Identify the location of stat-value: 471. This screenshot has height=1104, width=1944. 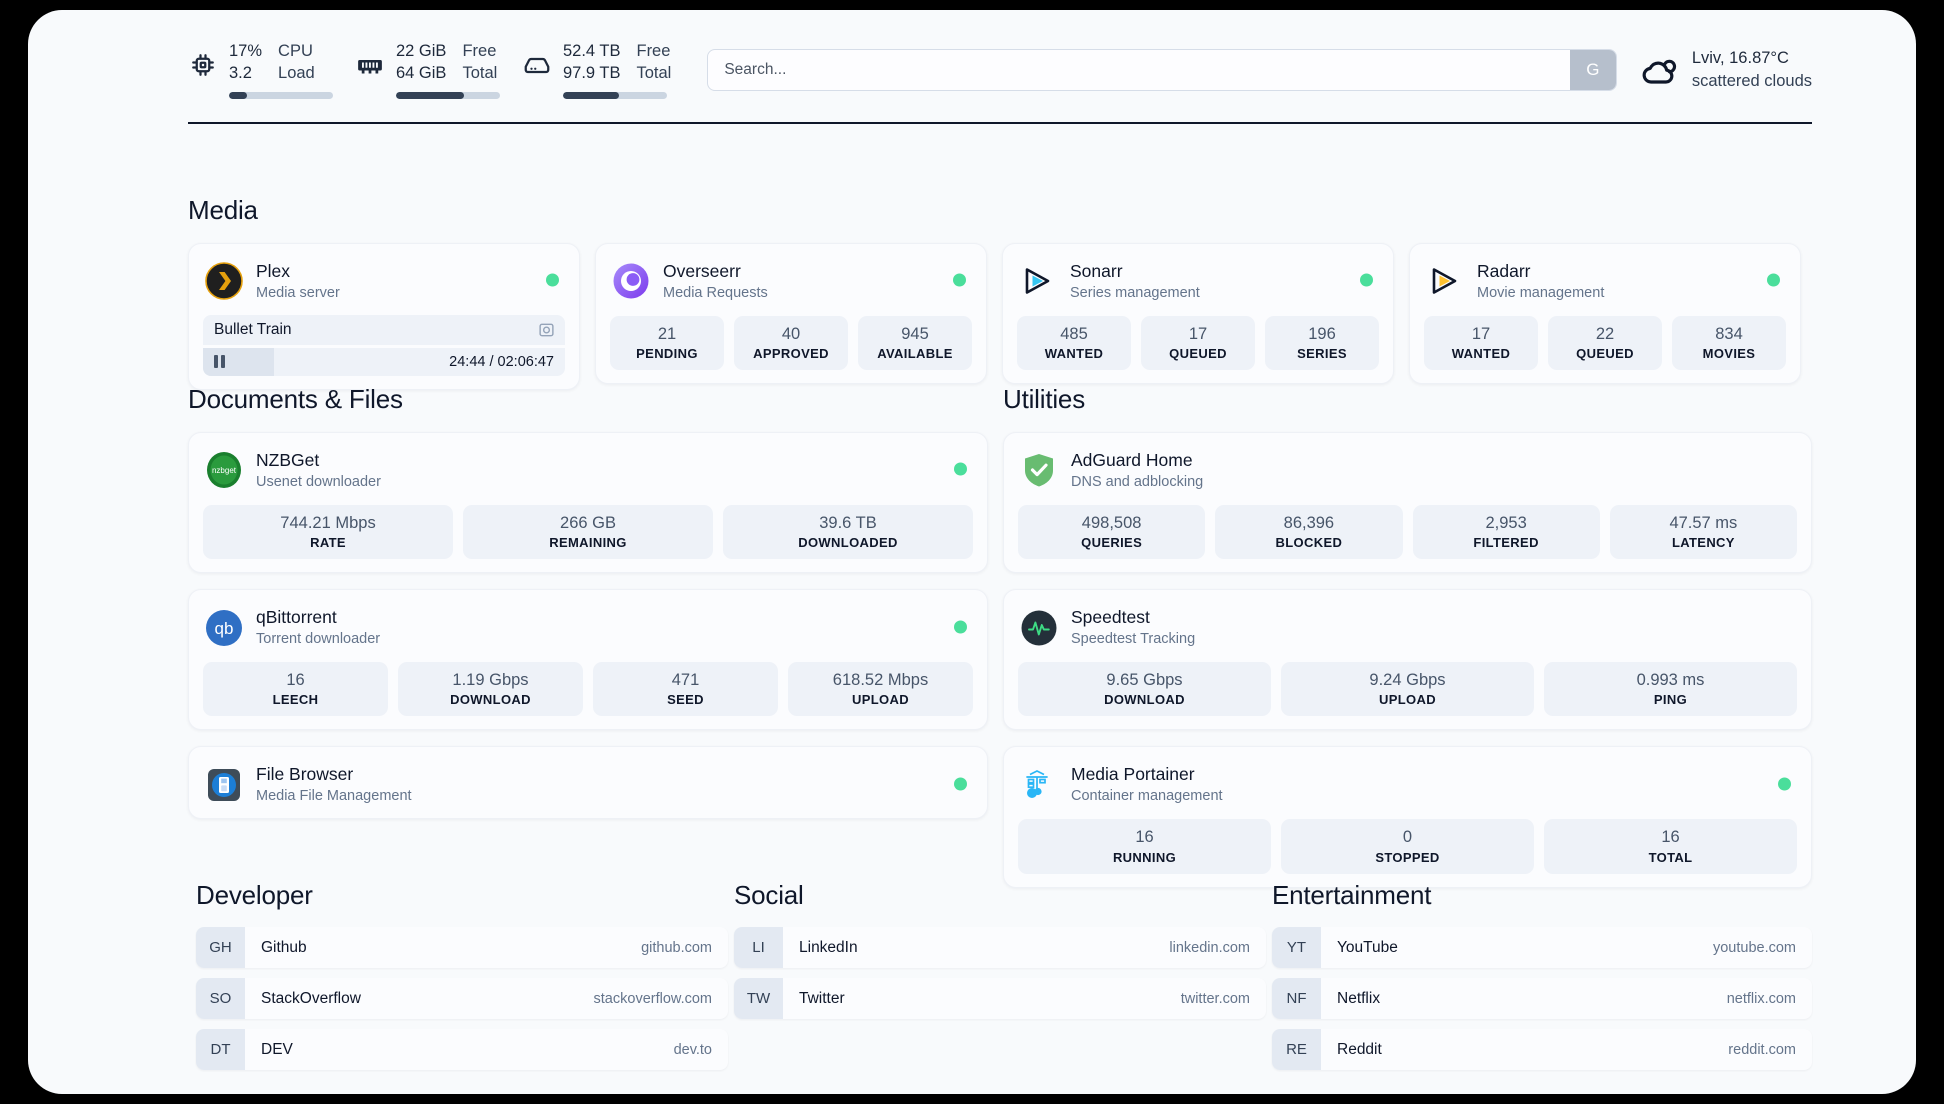
(685, 679).